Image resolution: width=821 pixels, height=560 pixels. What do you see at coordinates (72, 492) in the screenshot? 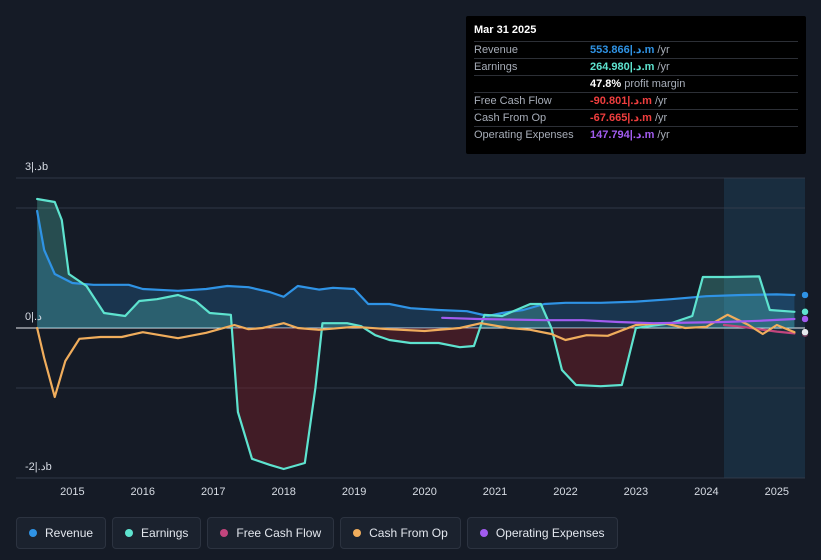
I see `x-tick-label: 2015` at bounding box center [72, 492].